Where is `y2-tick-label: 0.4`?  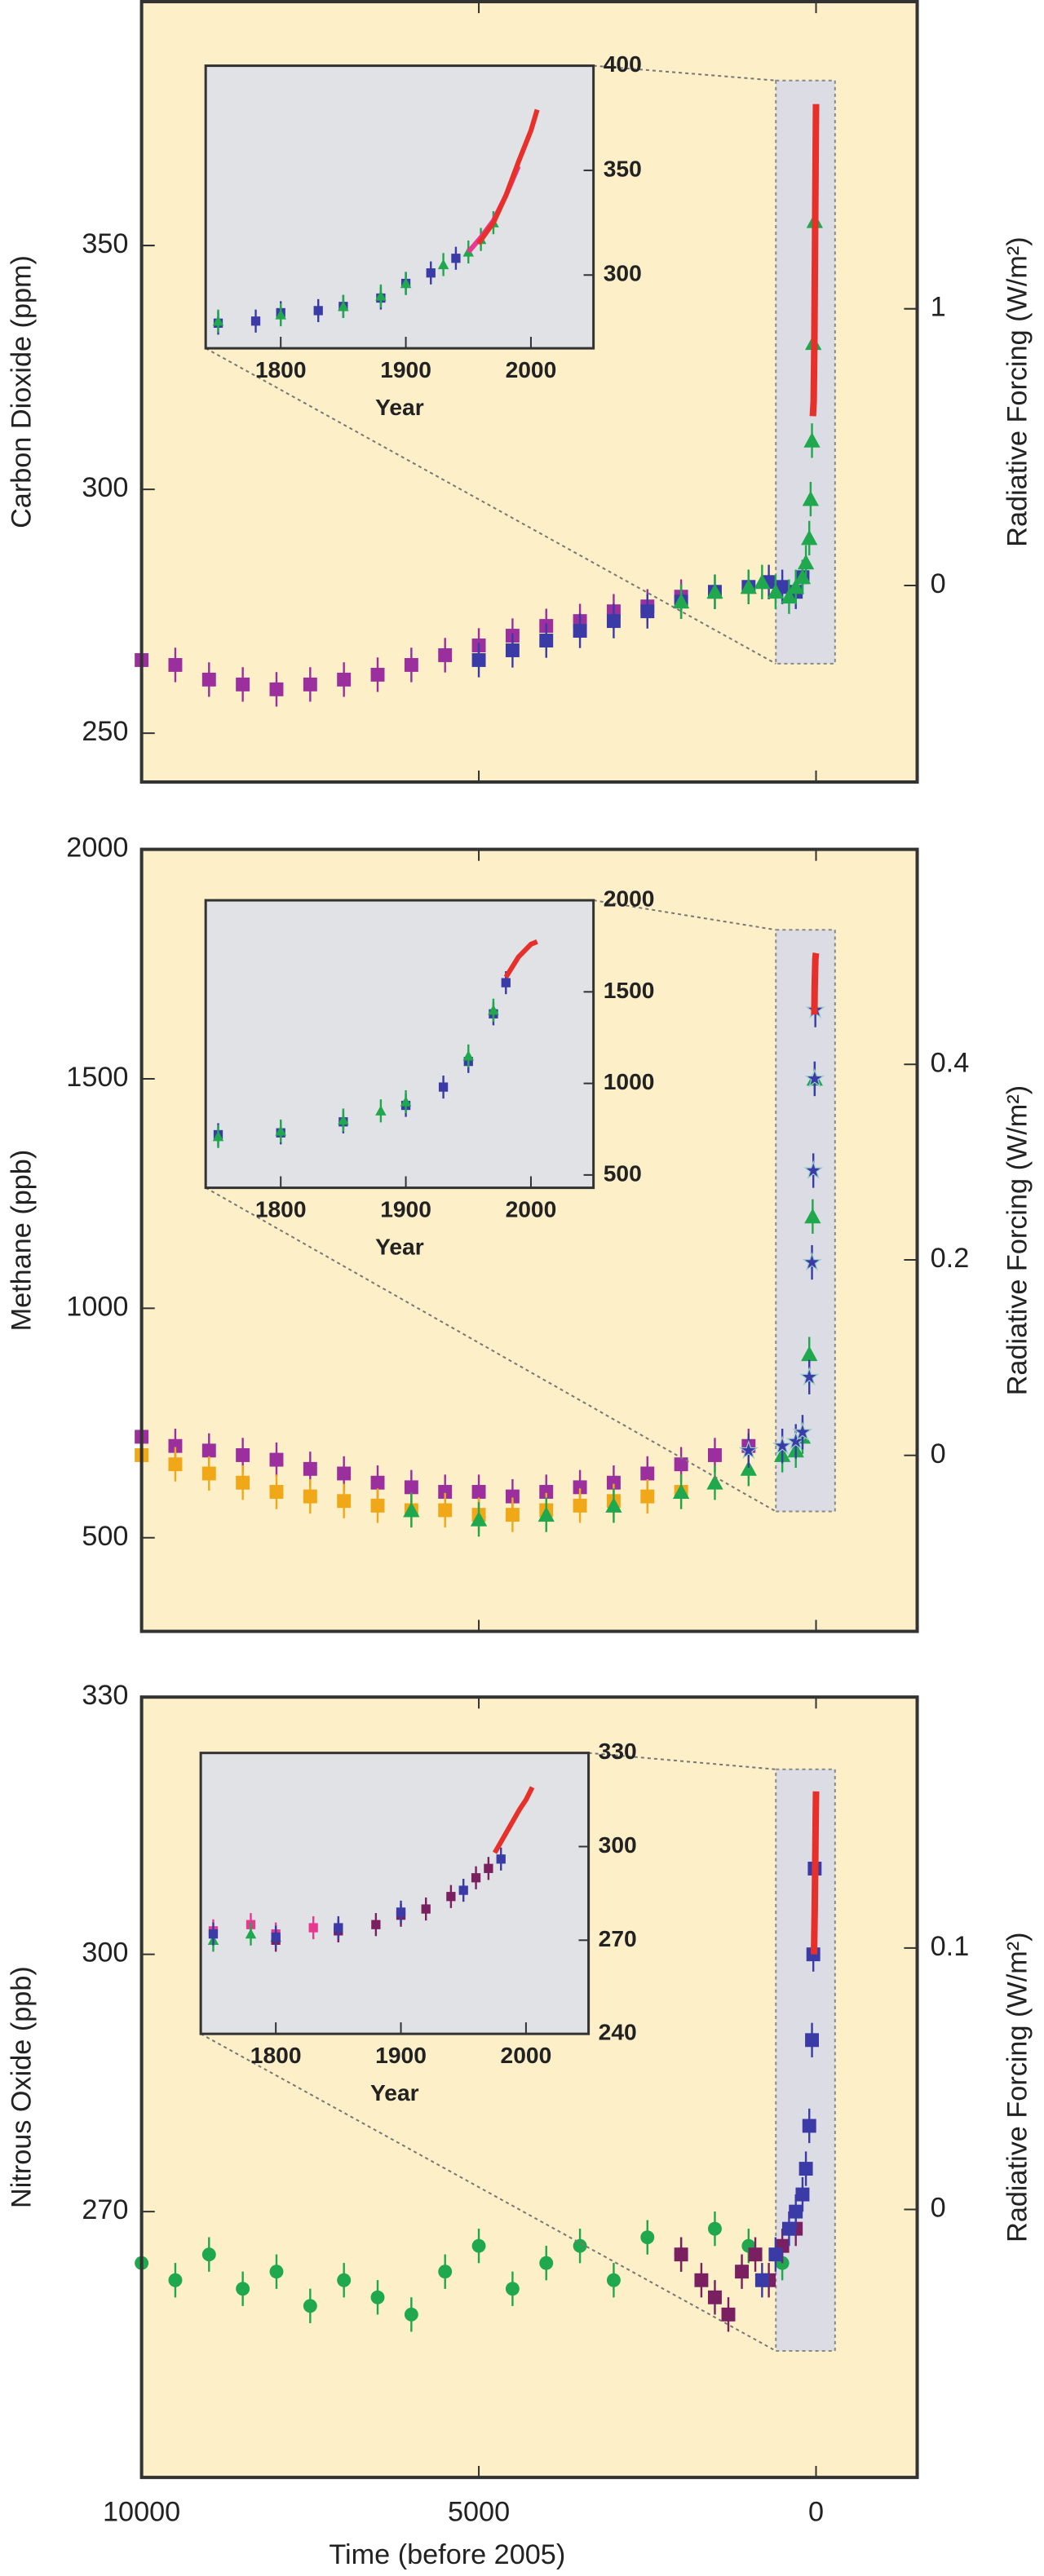
y2-tick-label: 0.4 is located at coordinates (950, 1062).